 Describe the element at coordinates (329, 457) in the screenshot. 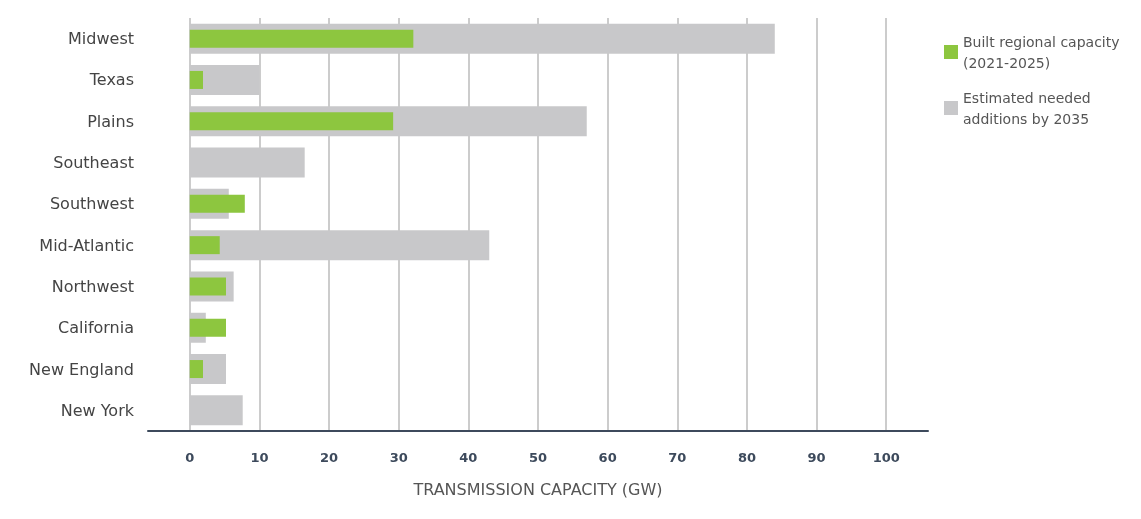

I see `x-tick-label: 20` at that location.